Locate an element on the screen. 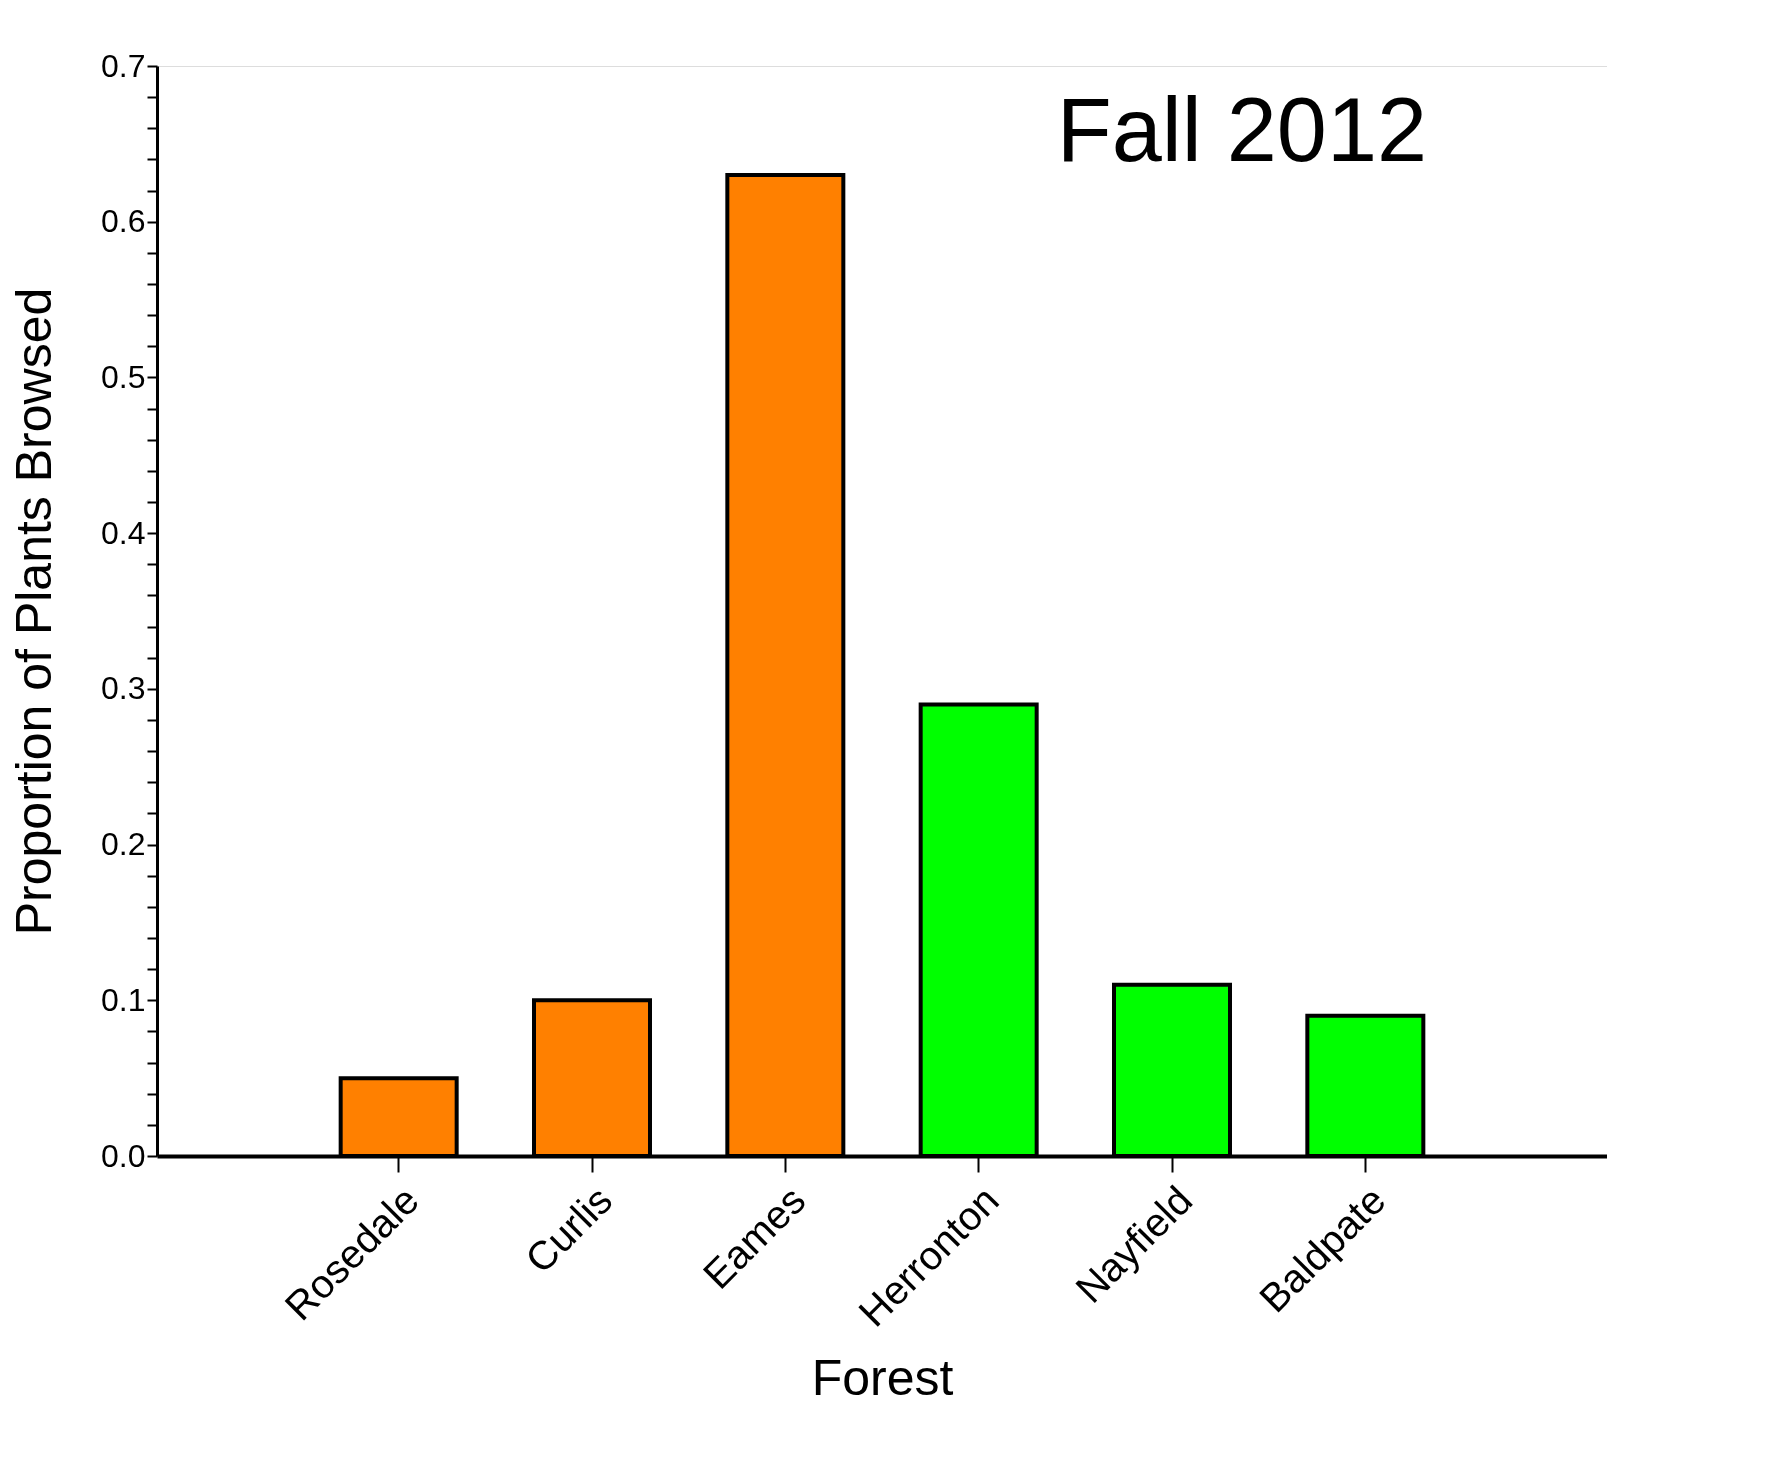 The image size is (1766, 1474). x-axis-title: Forest is located at coordinates (882, 1377).